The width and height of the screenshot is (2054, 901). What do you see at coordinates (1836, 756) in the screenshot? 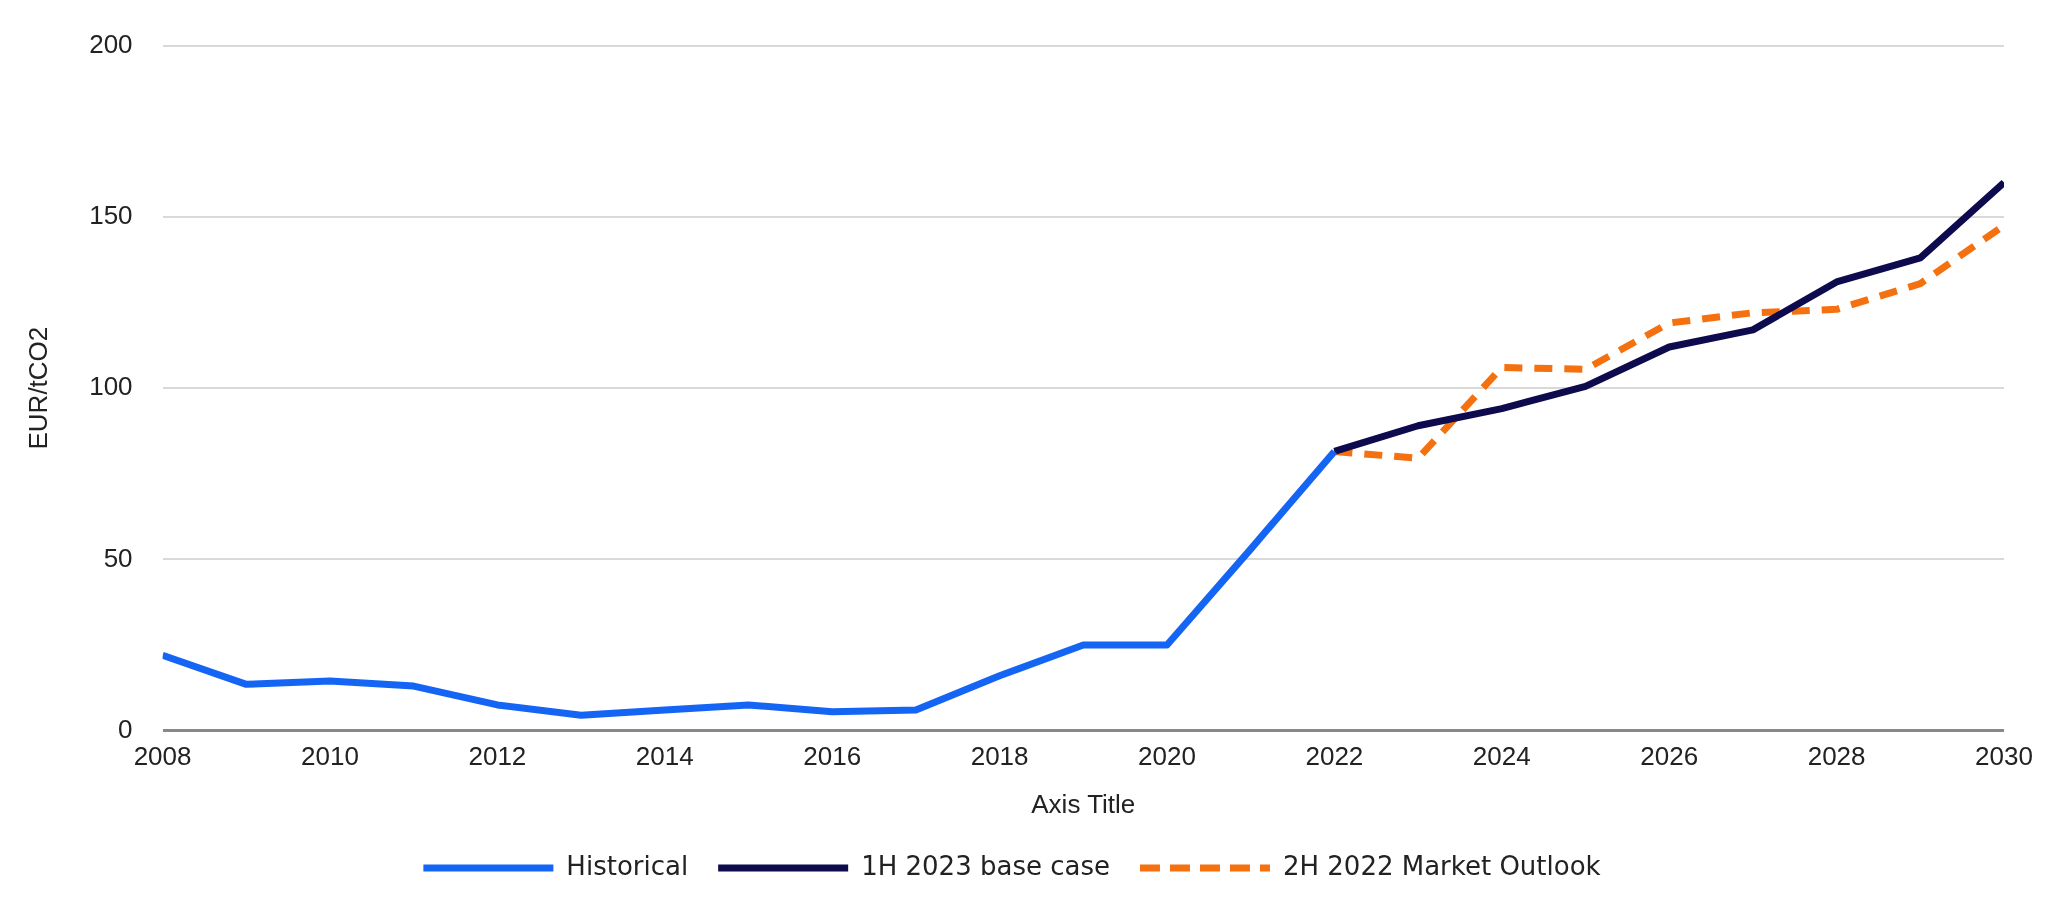
I see `x-tick-label: 2028` at bounding box center [1836, 756].